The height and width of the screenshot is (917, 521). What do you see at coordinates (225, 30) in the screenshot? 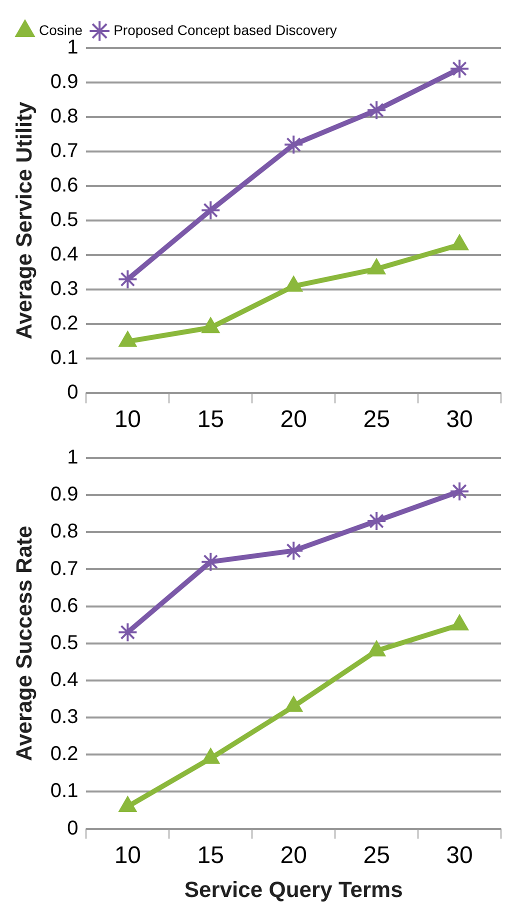
I see `legend-label: Proposed Concept based Discovery` at bounding box center [225, 30].